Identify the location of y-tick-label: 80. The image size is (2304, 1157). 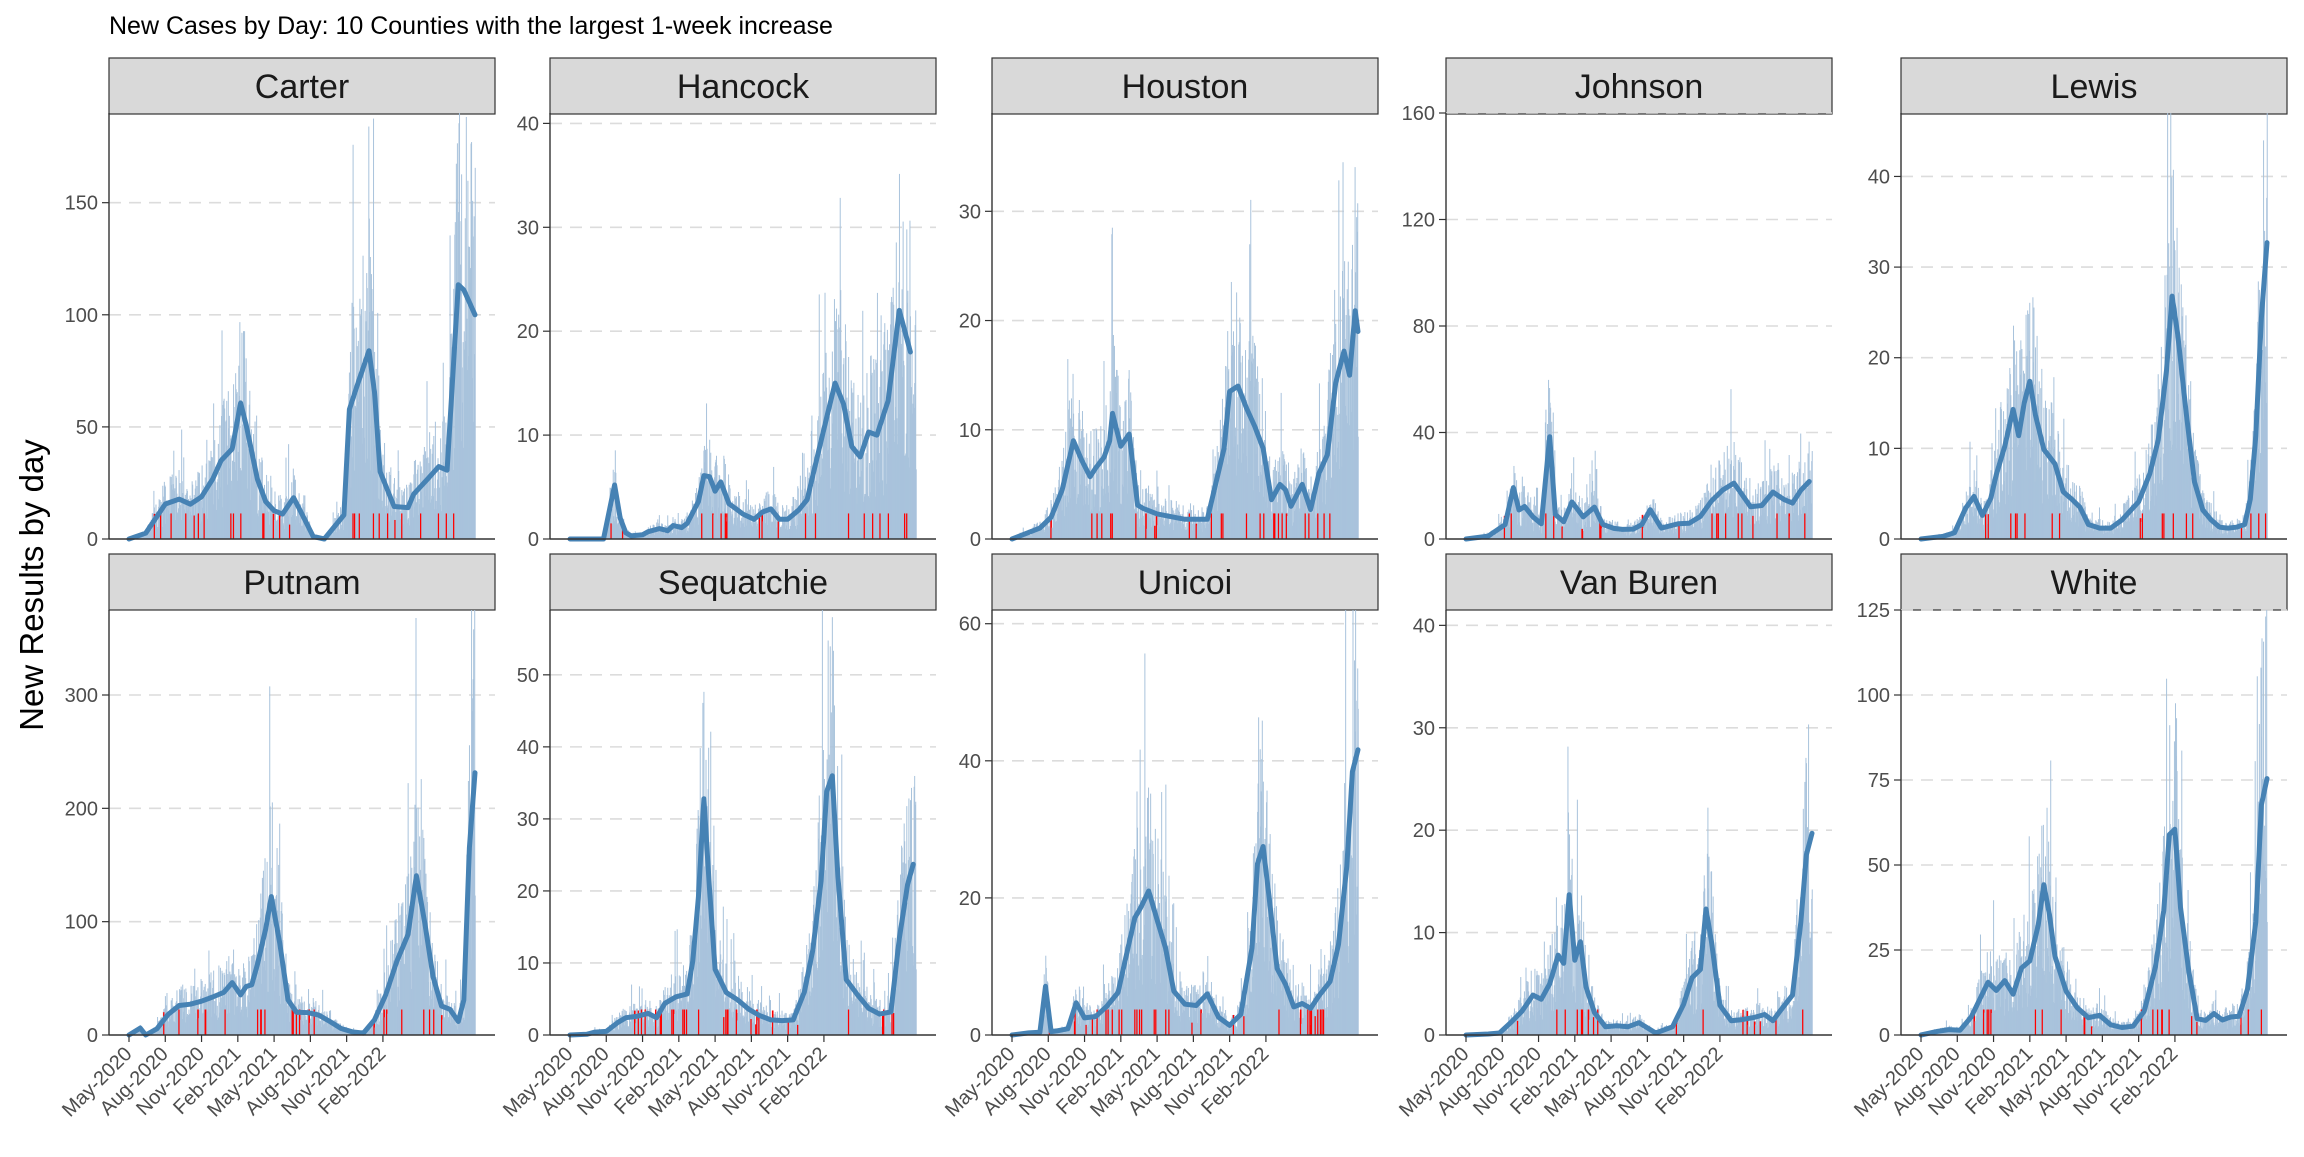
(1424, 327).